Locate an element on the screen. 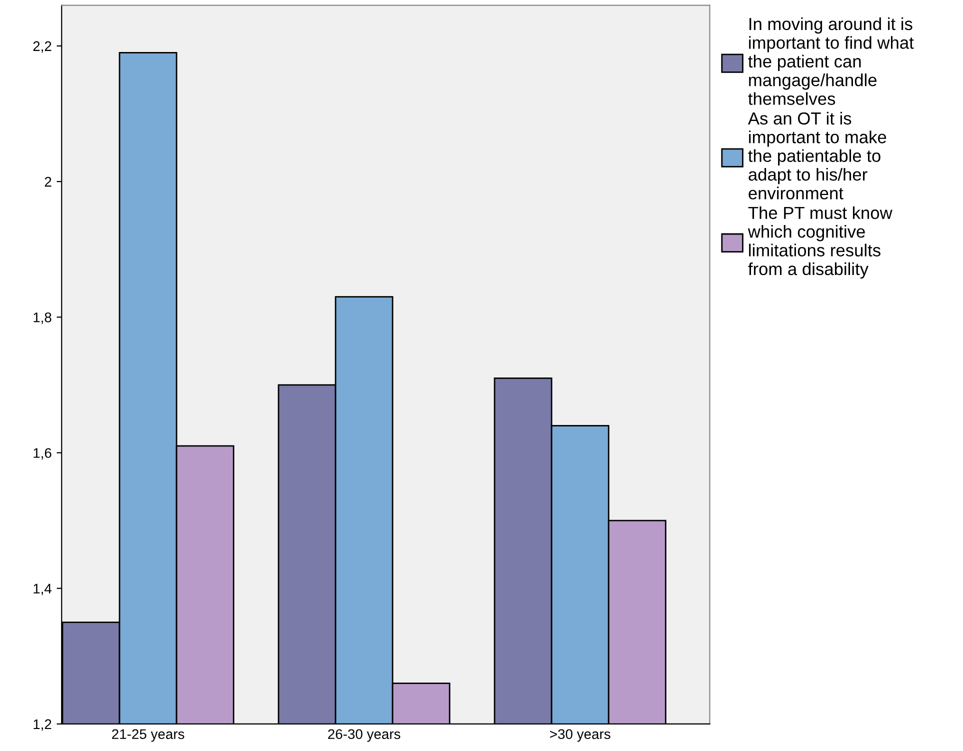 This screenshot has height=751, width=963. y-tick-label: 2 is located at coordinates (48, 181).